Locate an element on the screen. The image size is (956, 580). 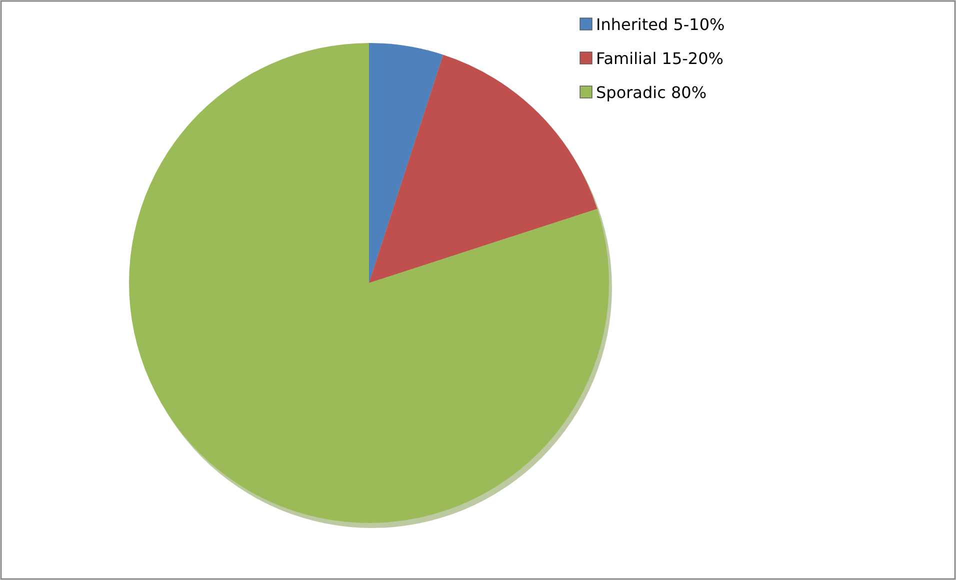
legend-label: Familial 15-20% is located at coordinates (660, 58).